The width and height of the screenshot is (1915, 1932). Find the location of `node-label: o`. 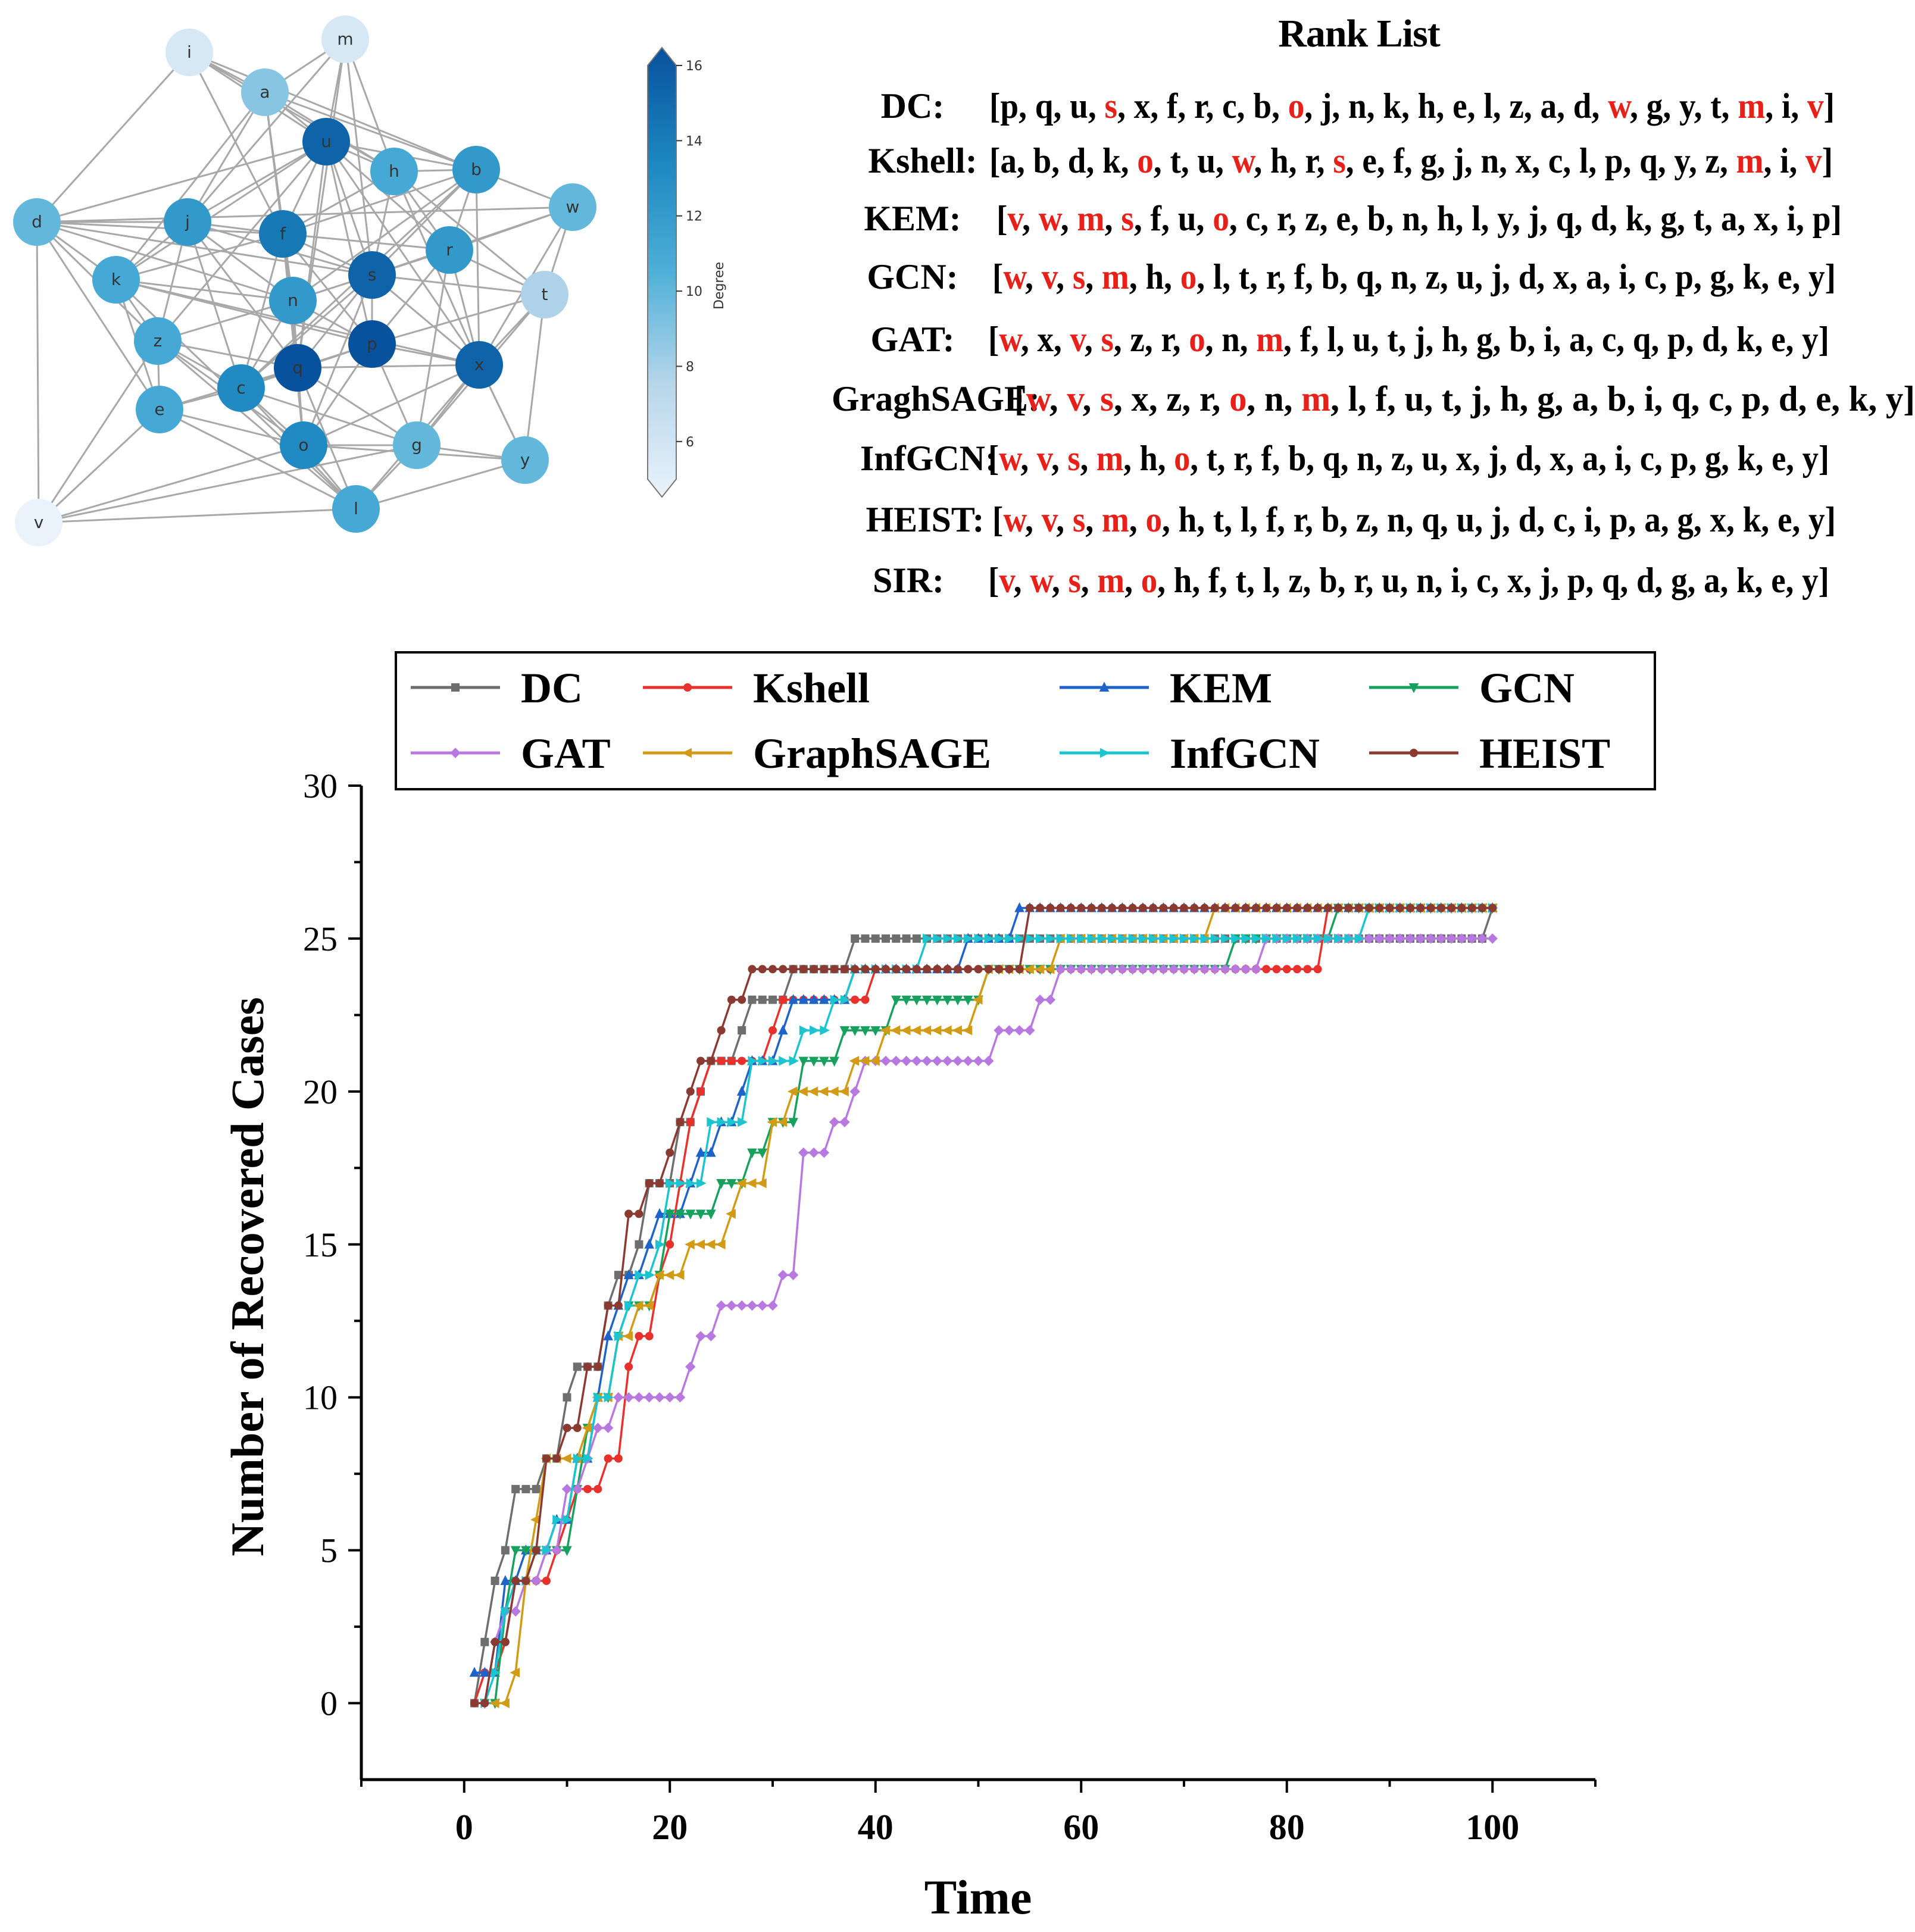

node-label: o is located at coordinates (303, 445).